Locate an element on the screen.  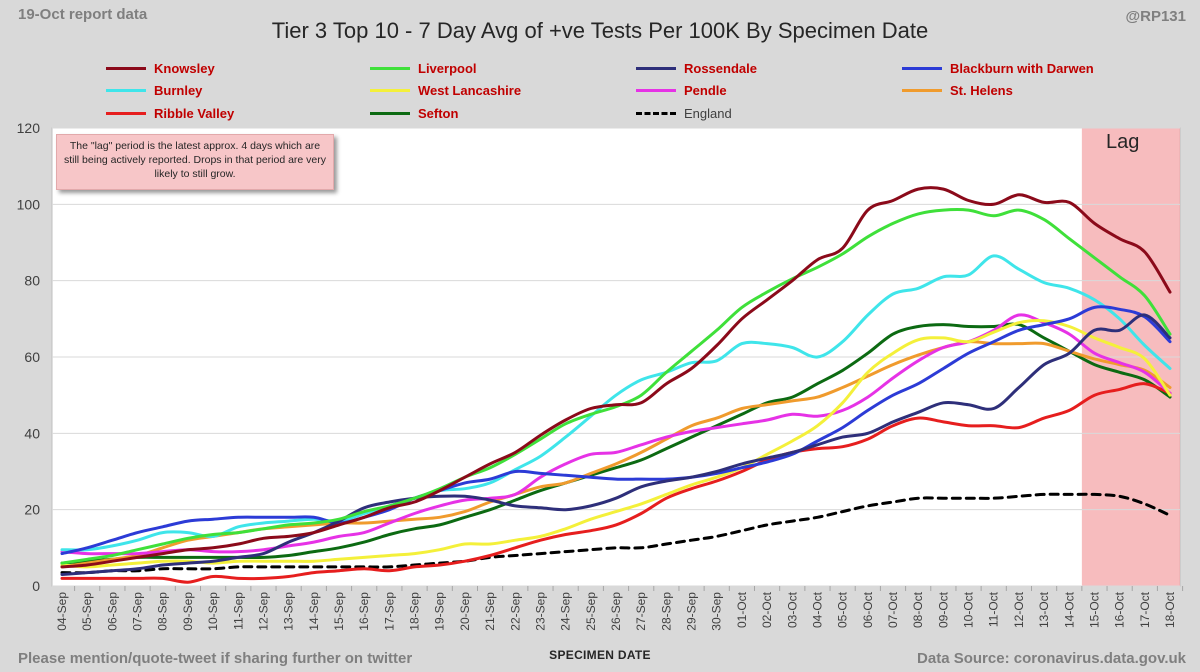
x-tick-label: 26-Sep is located at coordinates (616, 611).